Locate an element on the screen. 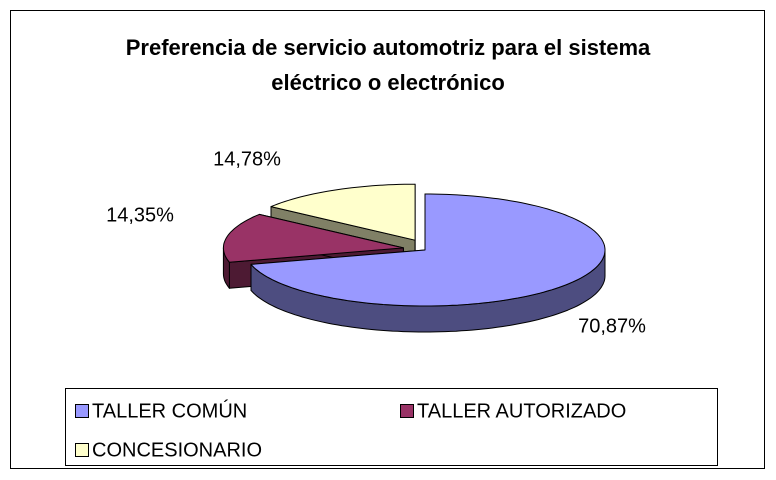 The width and height of the screenshot is (776, 480). legend-label: TALLER AUTORIZADO is located at coordinates (521, 411).